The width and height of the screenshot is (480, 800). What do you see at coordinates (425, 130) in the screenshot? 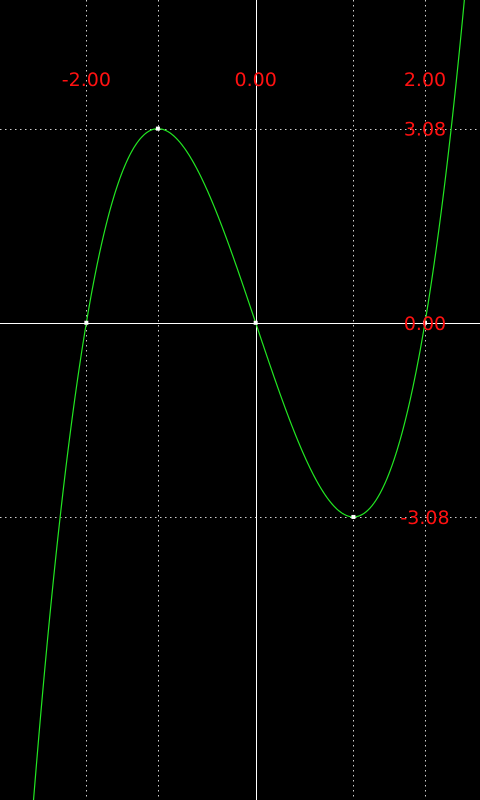
I see `y-tick-label: 3.08` at bounding box center [425, 130].